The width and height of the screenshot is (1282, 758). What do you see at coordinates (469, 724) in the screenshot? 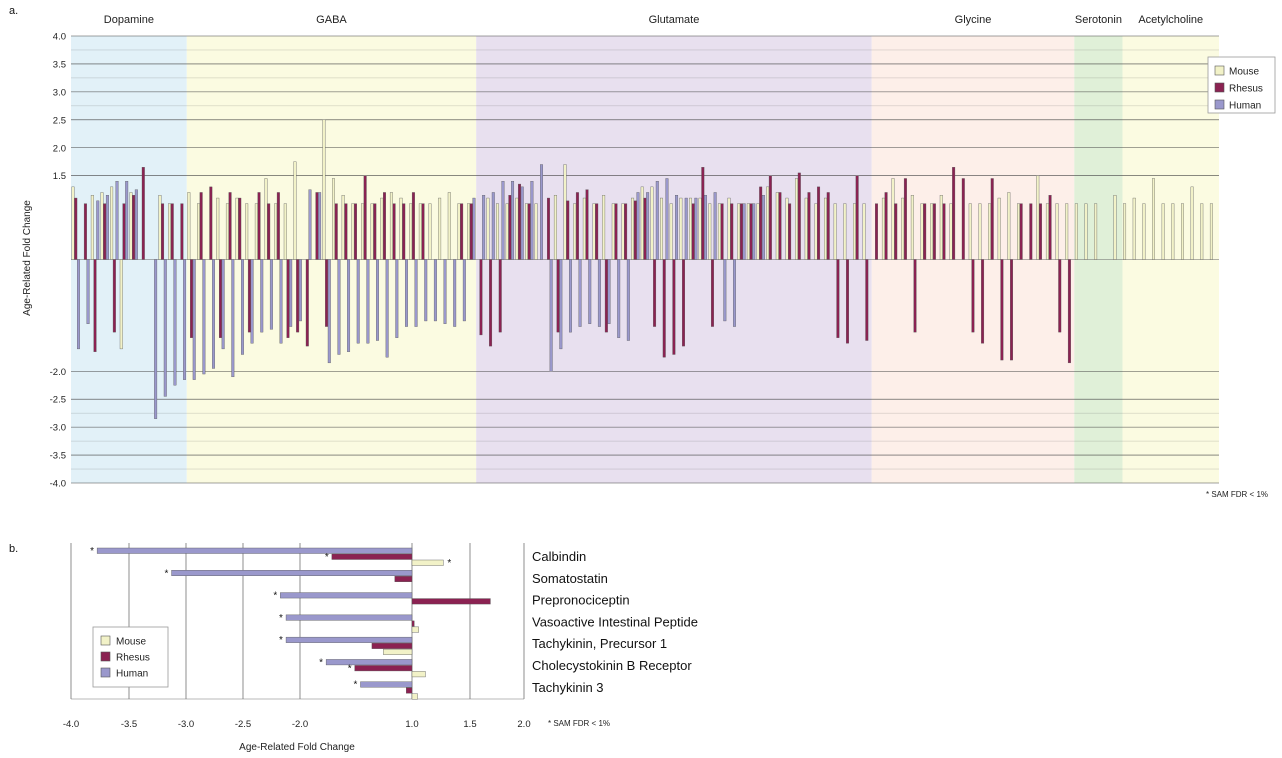
I see `x-tick-label: 1.5` at bounding box center [469, 724].